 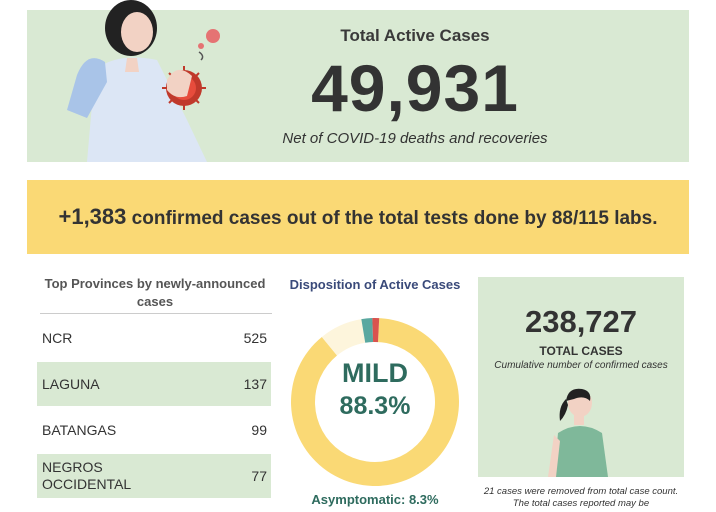 I want to click on province-row: NCR 525, so click(x=154, y=338).